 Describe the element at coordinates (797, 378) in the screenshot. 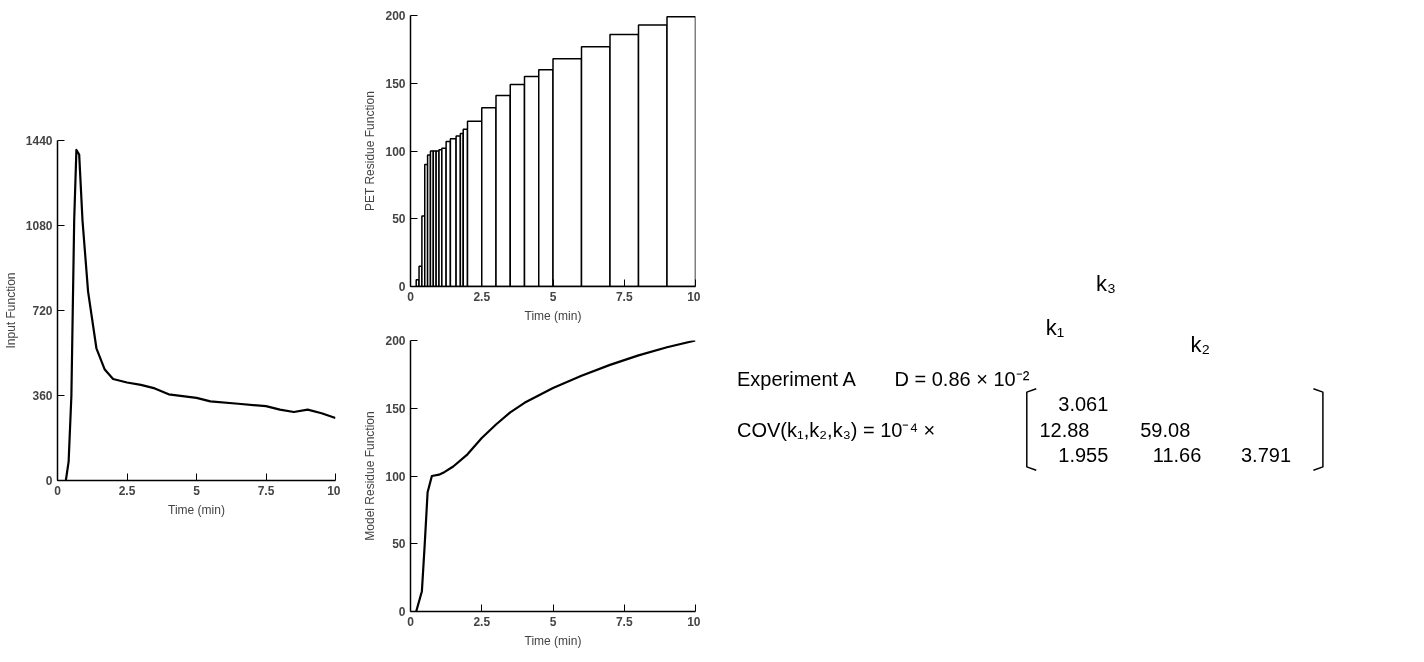

I see `text: Experiment A` at that location.